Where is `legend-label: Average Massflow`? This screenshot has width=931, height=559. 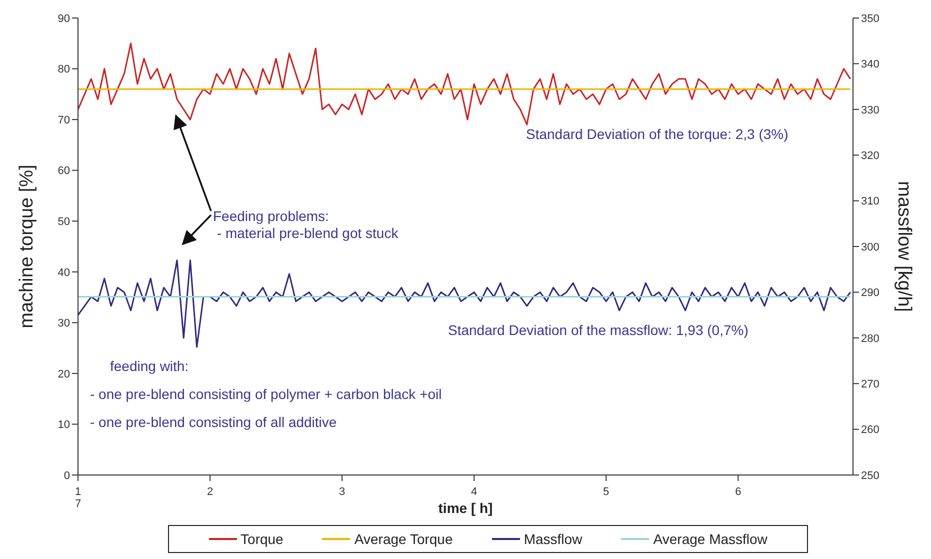 legend-label: Average Massflow is located at coordinates (710, 539).